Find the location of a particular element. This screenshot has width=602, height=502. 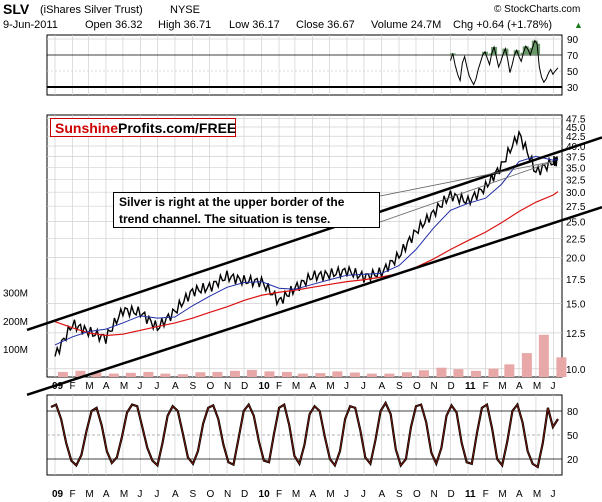

price-tick-label: 25.0 is located at coordinates (576, 223).